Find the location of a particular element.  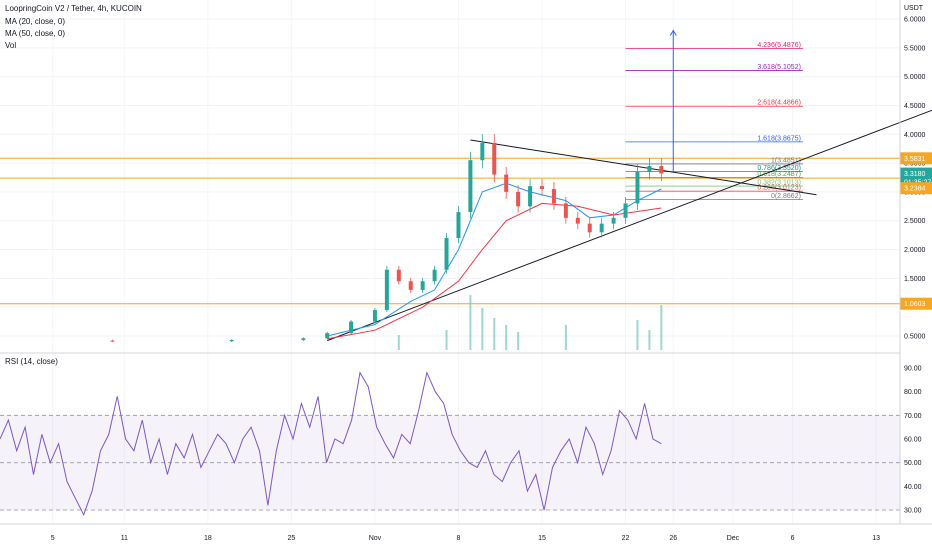

rsi-axis: 90.00 80.00 70.00 60.00 50.00 40.00 30.00 is located at coordinates (913, 440).